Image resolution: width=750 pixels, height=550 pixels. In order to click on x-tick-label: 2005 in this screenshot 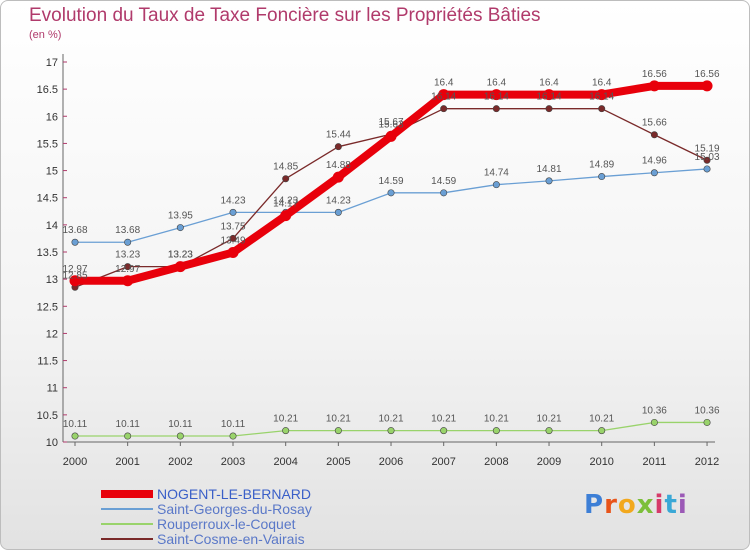, I will do `click(338, 462)`.